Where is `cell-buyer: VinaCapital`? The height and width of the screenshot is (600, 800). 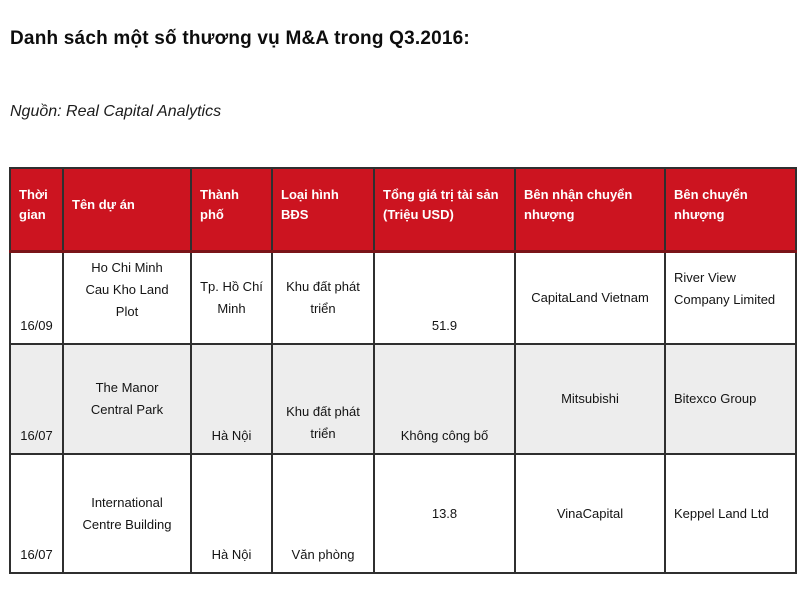
cell-buyer: VinaCapital is located at coordinates (590, 513).